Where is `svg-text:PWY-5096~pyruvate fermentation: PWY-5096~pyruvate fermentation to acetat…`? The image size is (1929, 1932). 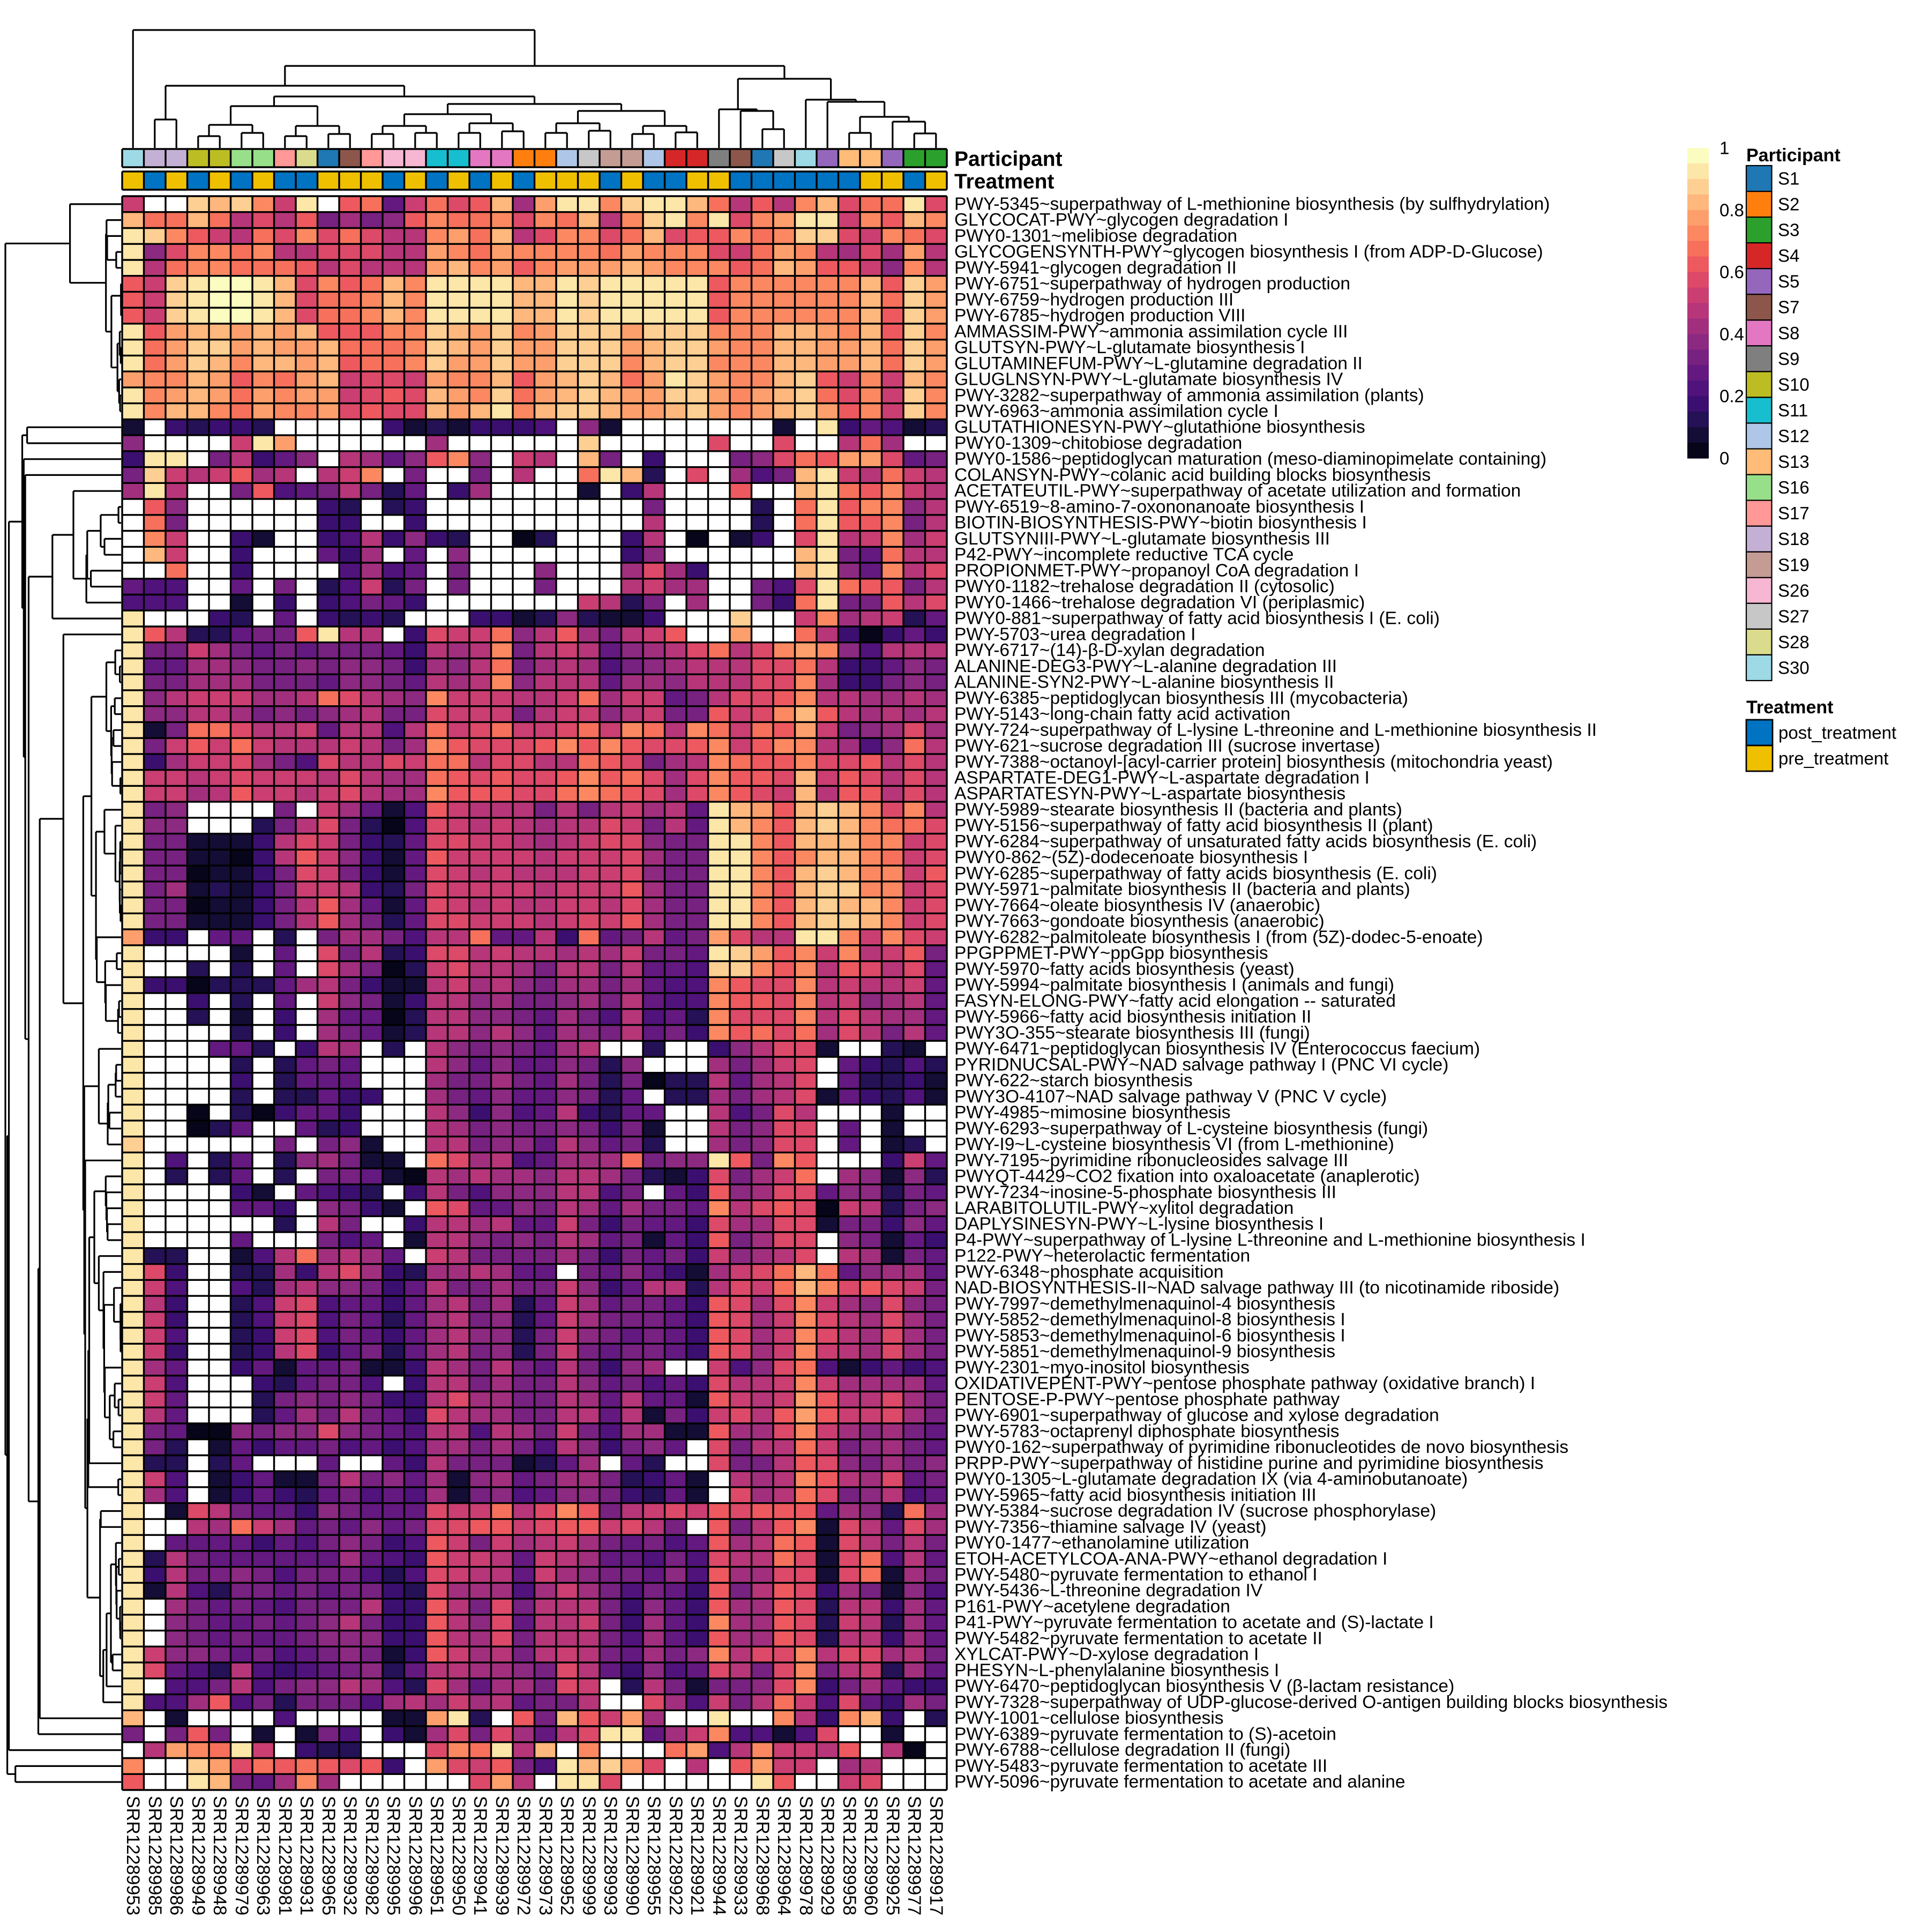
svg-text:PWY-5096~pyruvate fermentation: PWY-5096~pyruvate fermentation to acetat… is located at coordinates (1179, 1782).